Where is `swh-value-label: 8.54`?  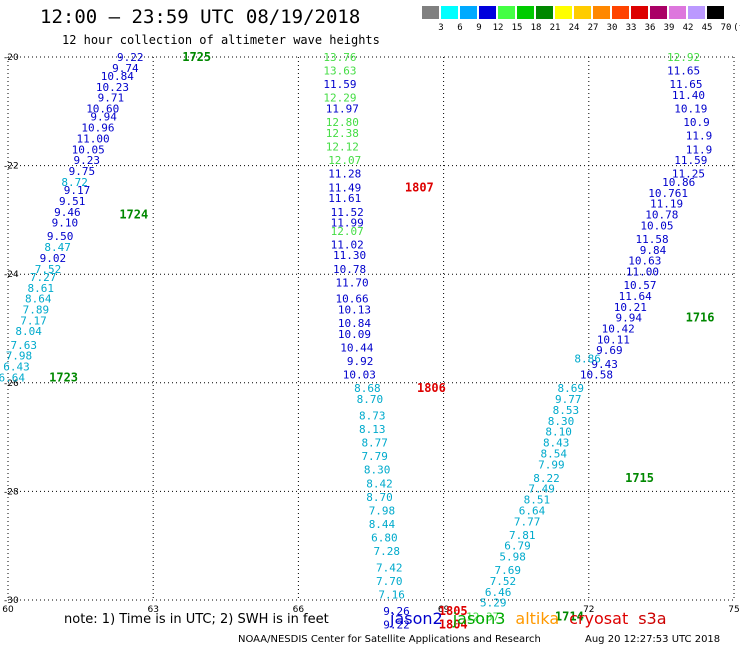 swh-value-label: 8.54 is located at coordinates (554, 453).